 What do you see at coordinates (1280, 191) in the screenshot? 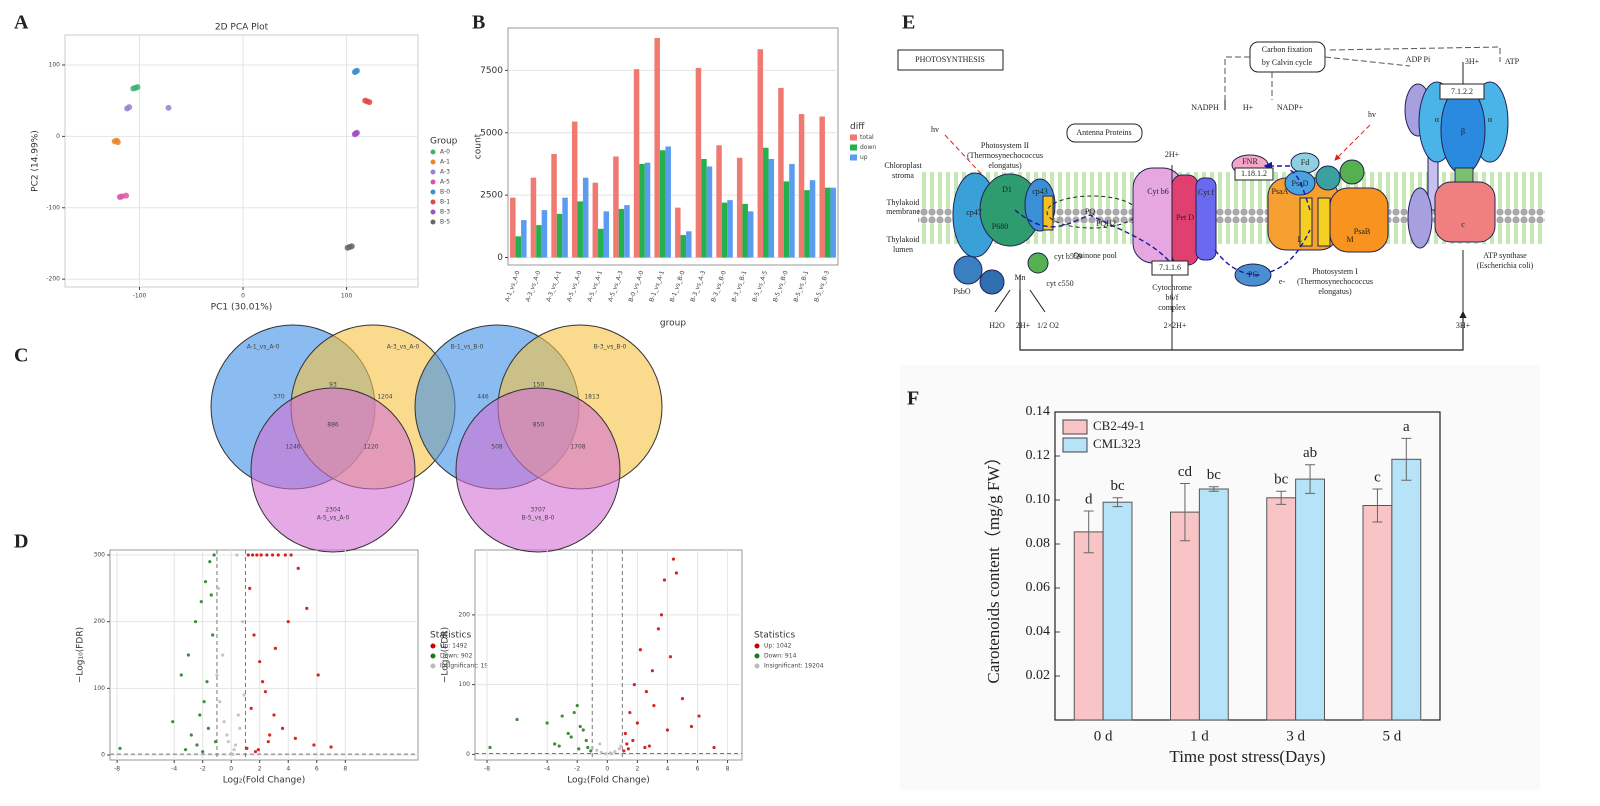
I see `diagram-label: PsaA` at bounding box center [1280, 191].